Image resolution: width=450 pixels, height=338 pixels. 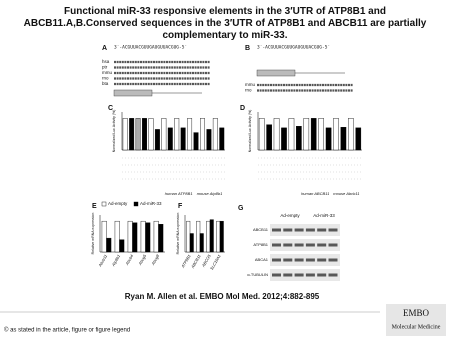 I want to click on gene-box, so click(x=133, y=93).